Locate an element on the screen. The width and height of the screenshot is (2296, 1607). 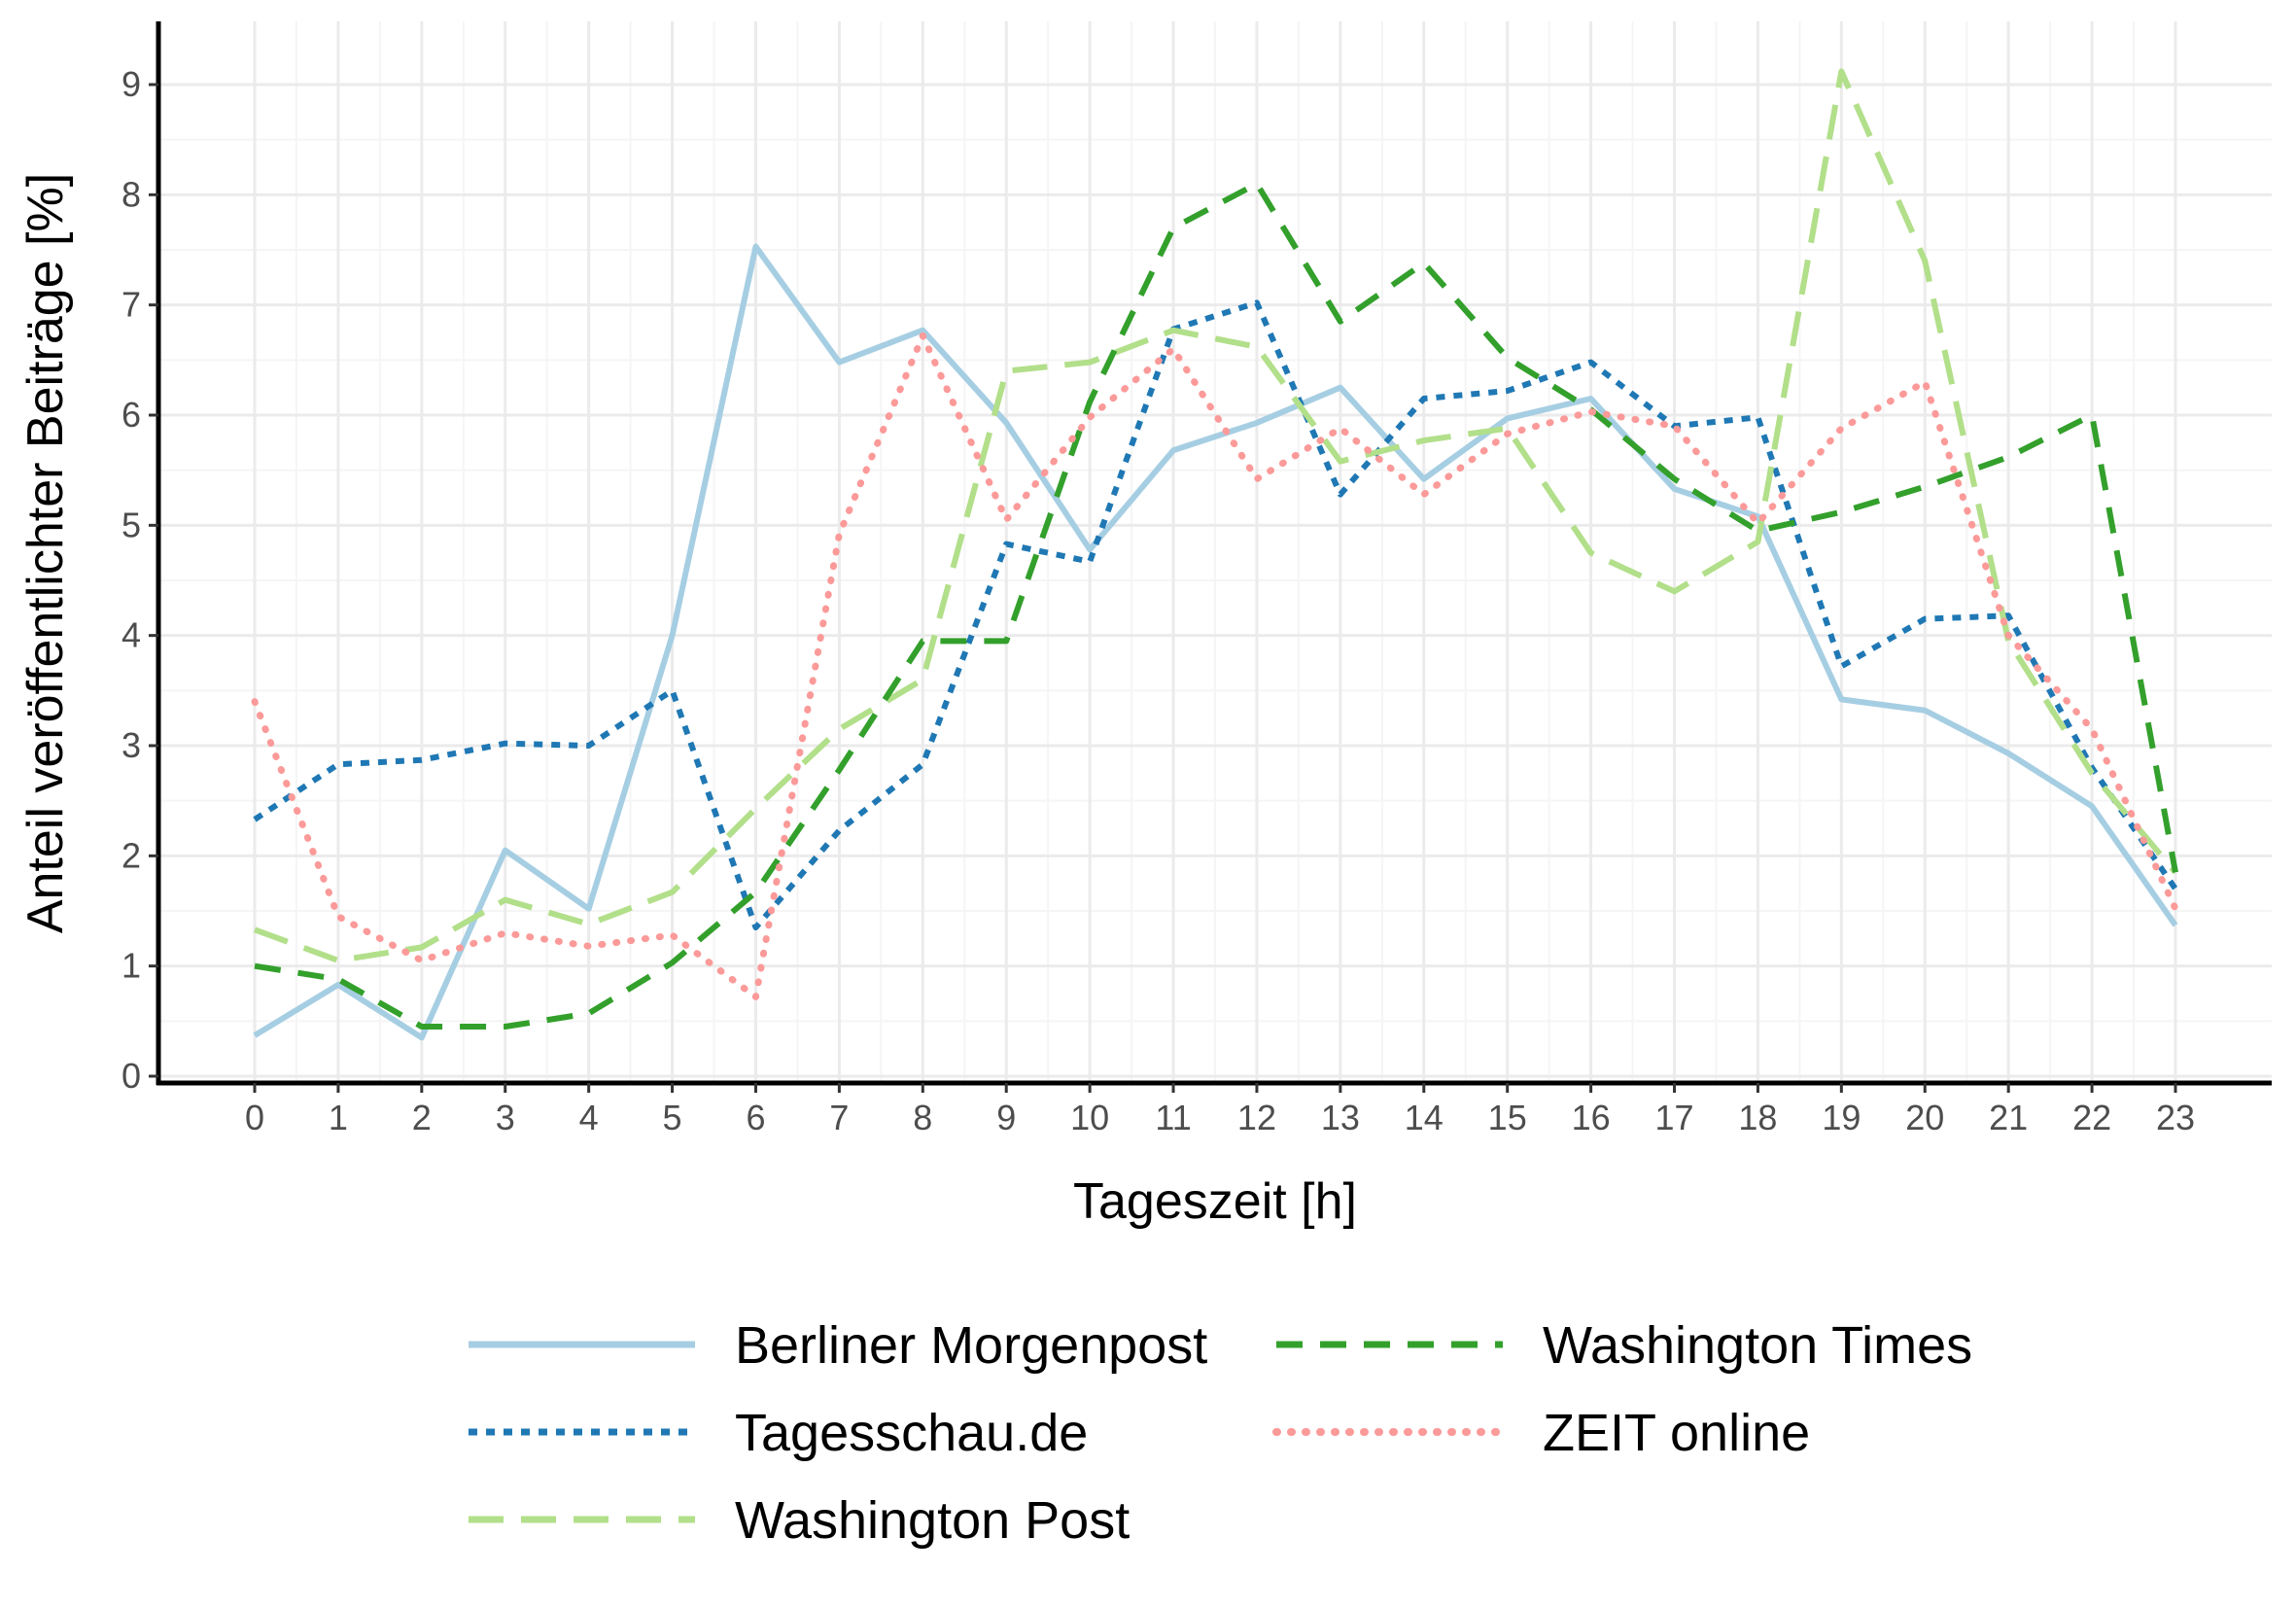
y-tick-label: 4 is located at coordinates (131, 635).